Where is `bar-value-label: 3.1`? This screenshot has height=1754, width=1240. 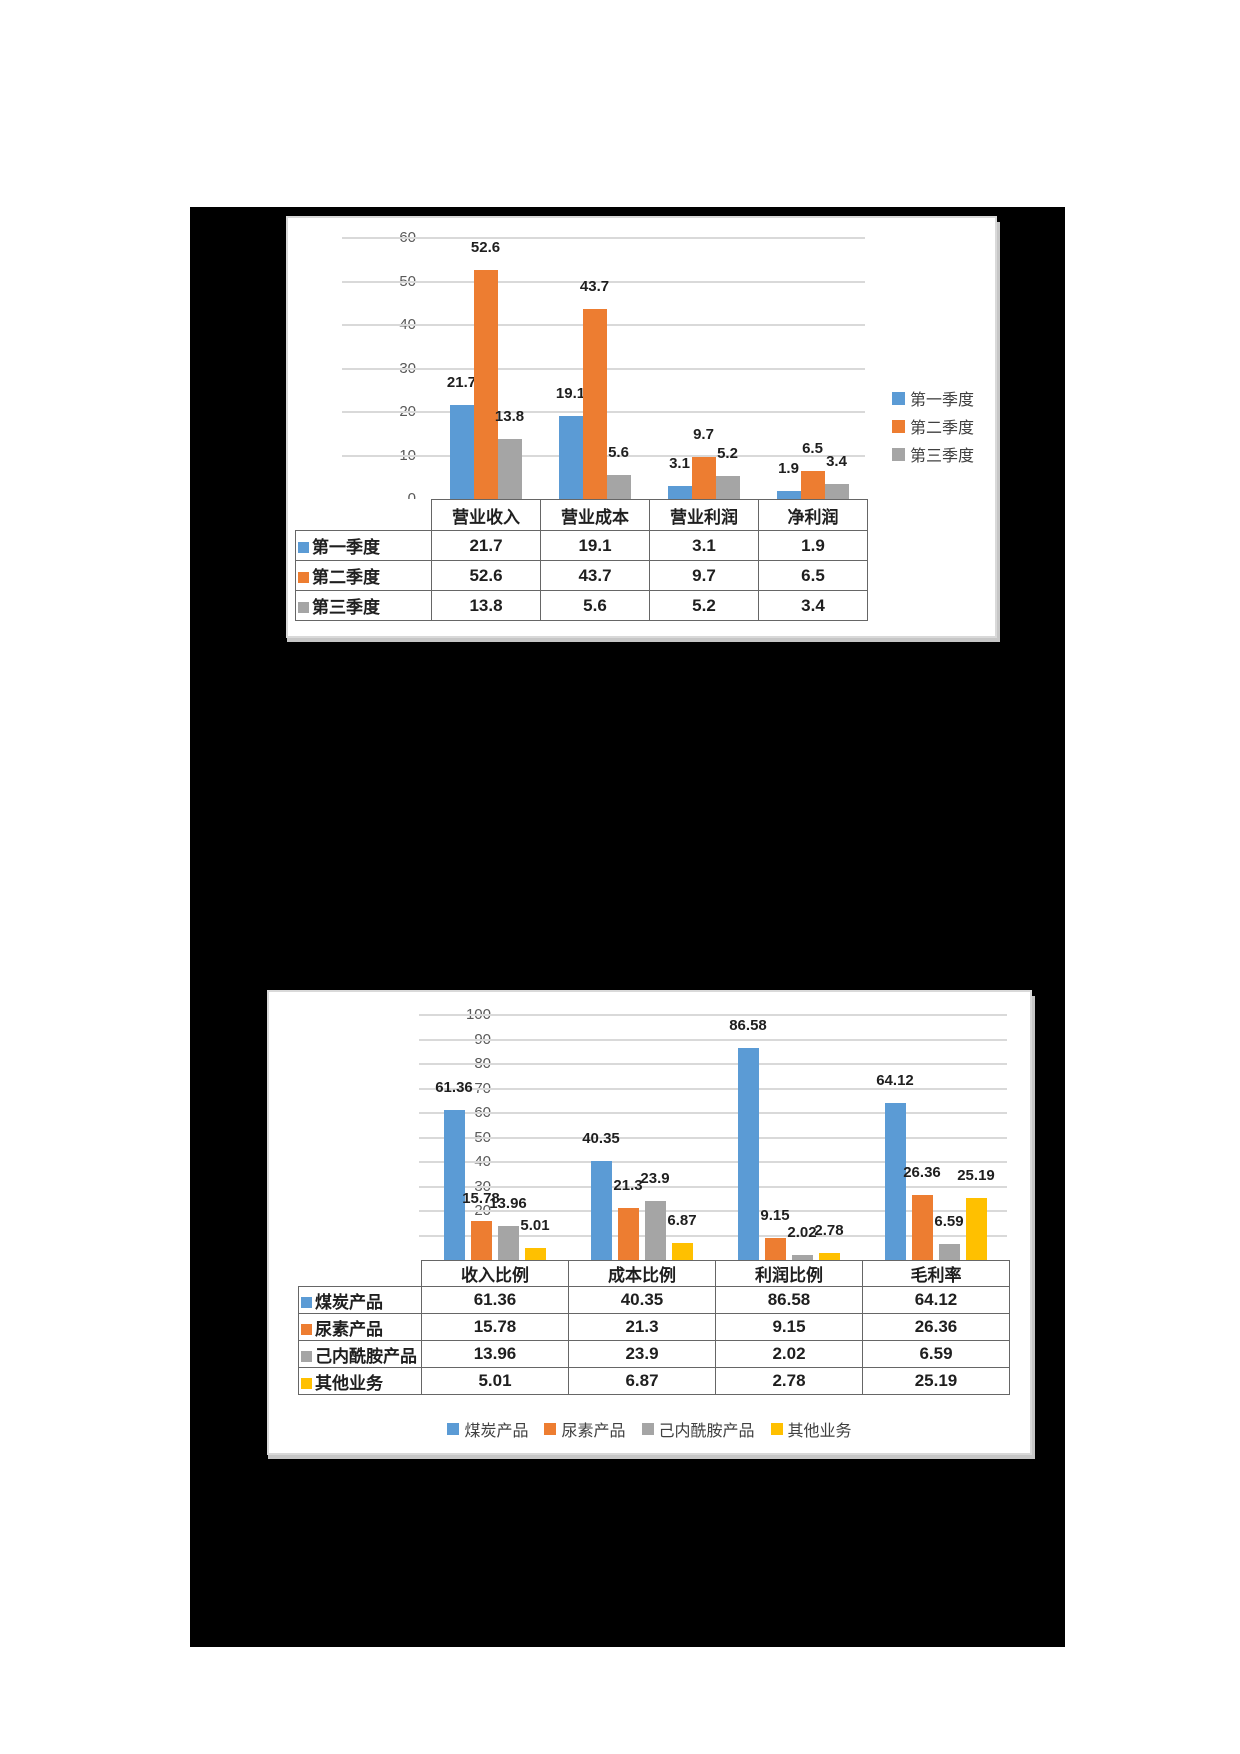
bar-value-label: 3.1 is located at coordinates (679, 463).